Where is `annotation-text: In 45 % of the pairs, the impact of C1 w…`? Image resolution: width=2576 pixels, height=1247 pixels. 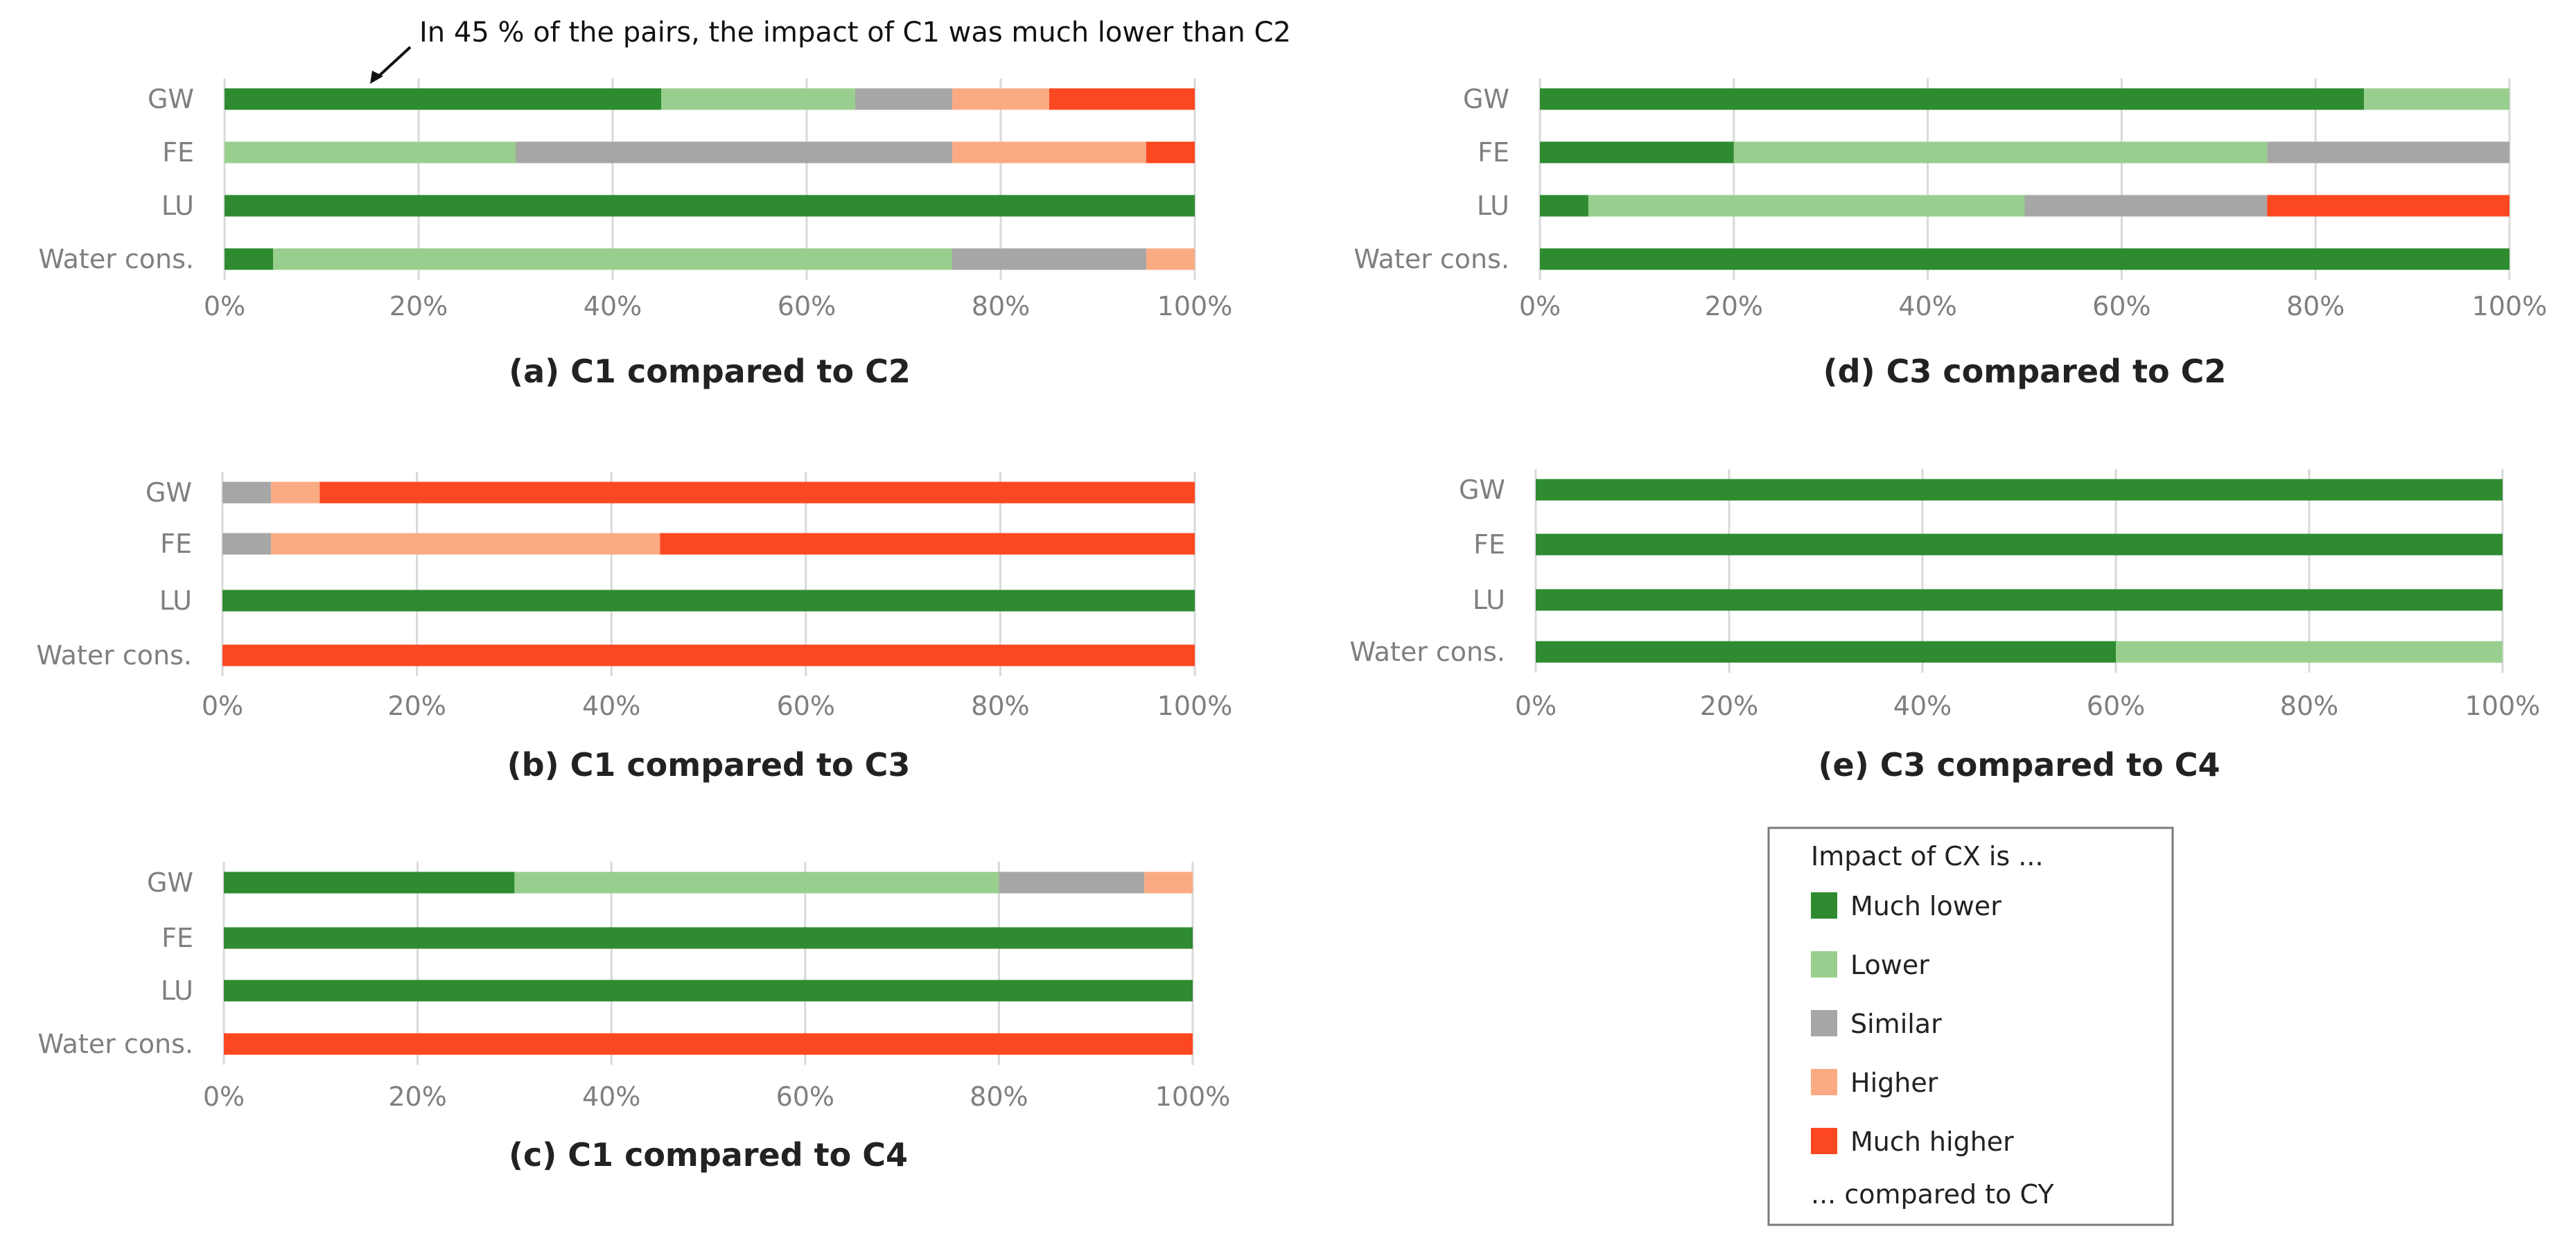
annotation-text: In 45 % of the pairs, the impact of C1 w… is located at coordinates (855, 33).